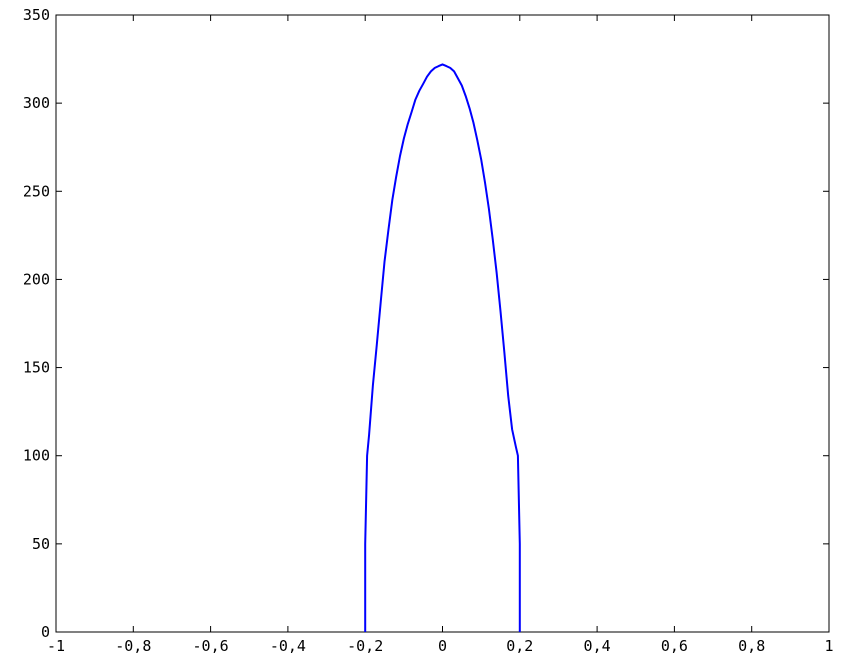 The height and width of the screenshot is (670, 845). What do you see at coordinates (36, 279) in the screenshot?
I see `y-tick-label: 200` at bounding box center [36, 279].